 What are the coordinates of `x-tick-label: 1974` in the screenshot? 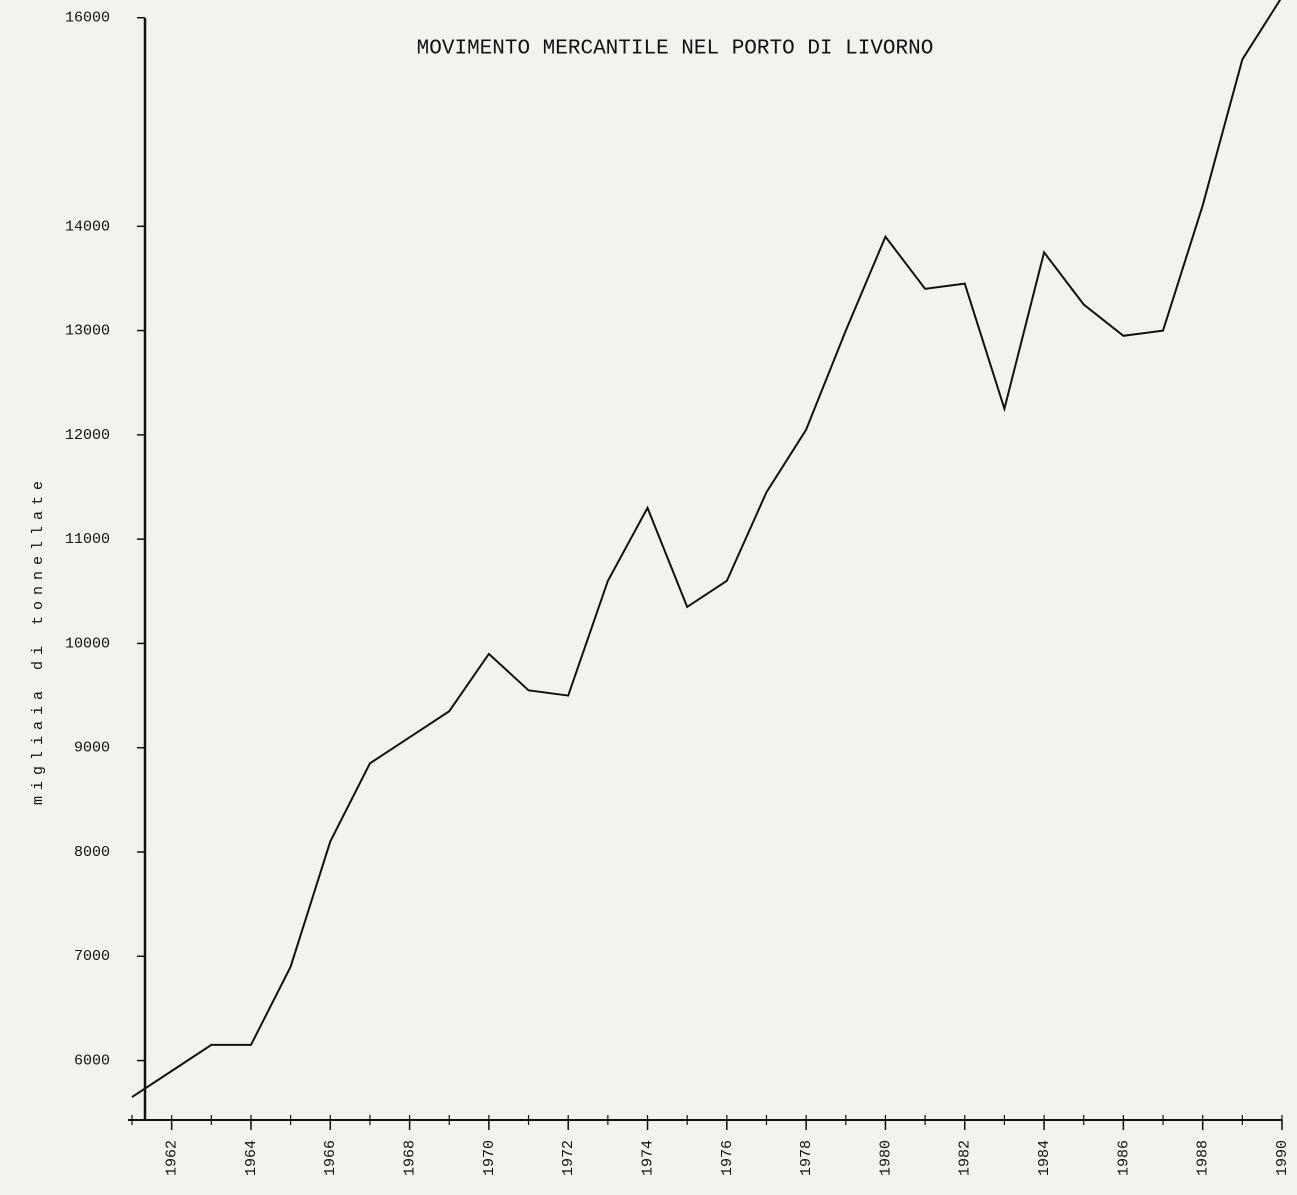 It's located at (647, 1158).